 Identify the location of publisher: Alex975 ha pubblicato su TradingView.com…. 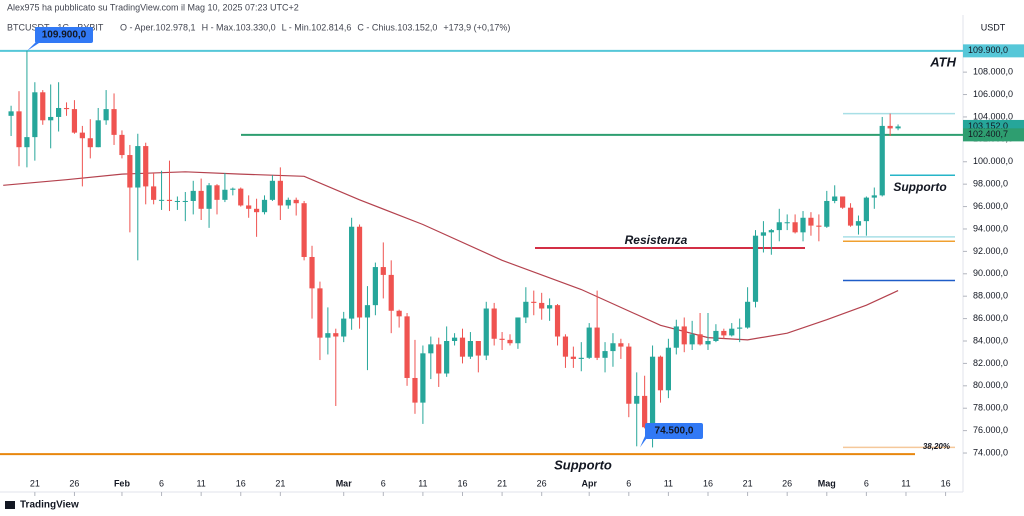
(153, 7).